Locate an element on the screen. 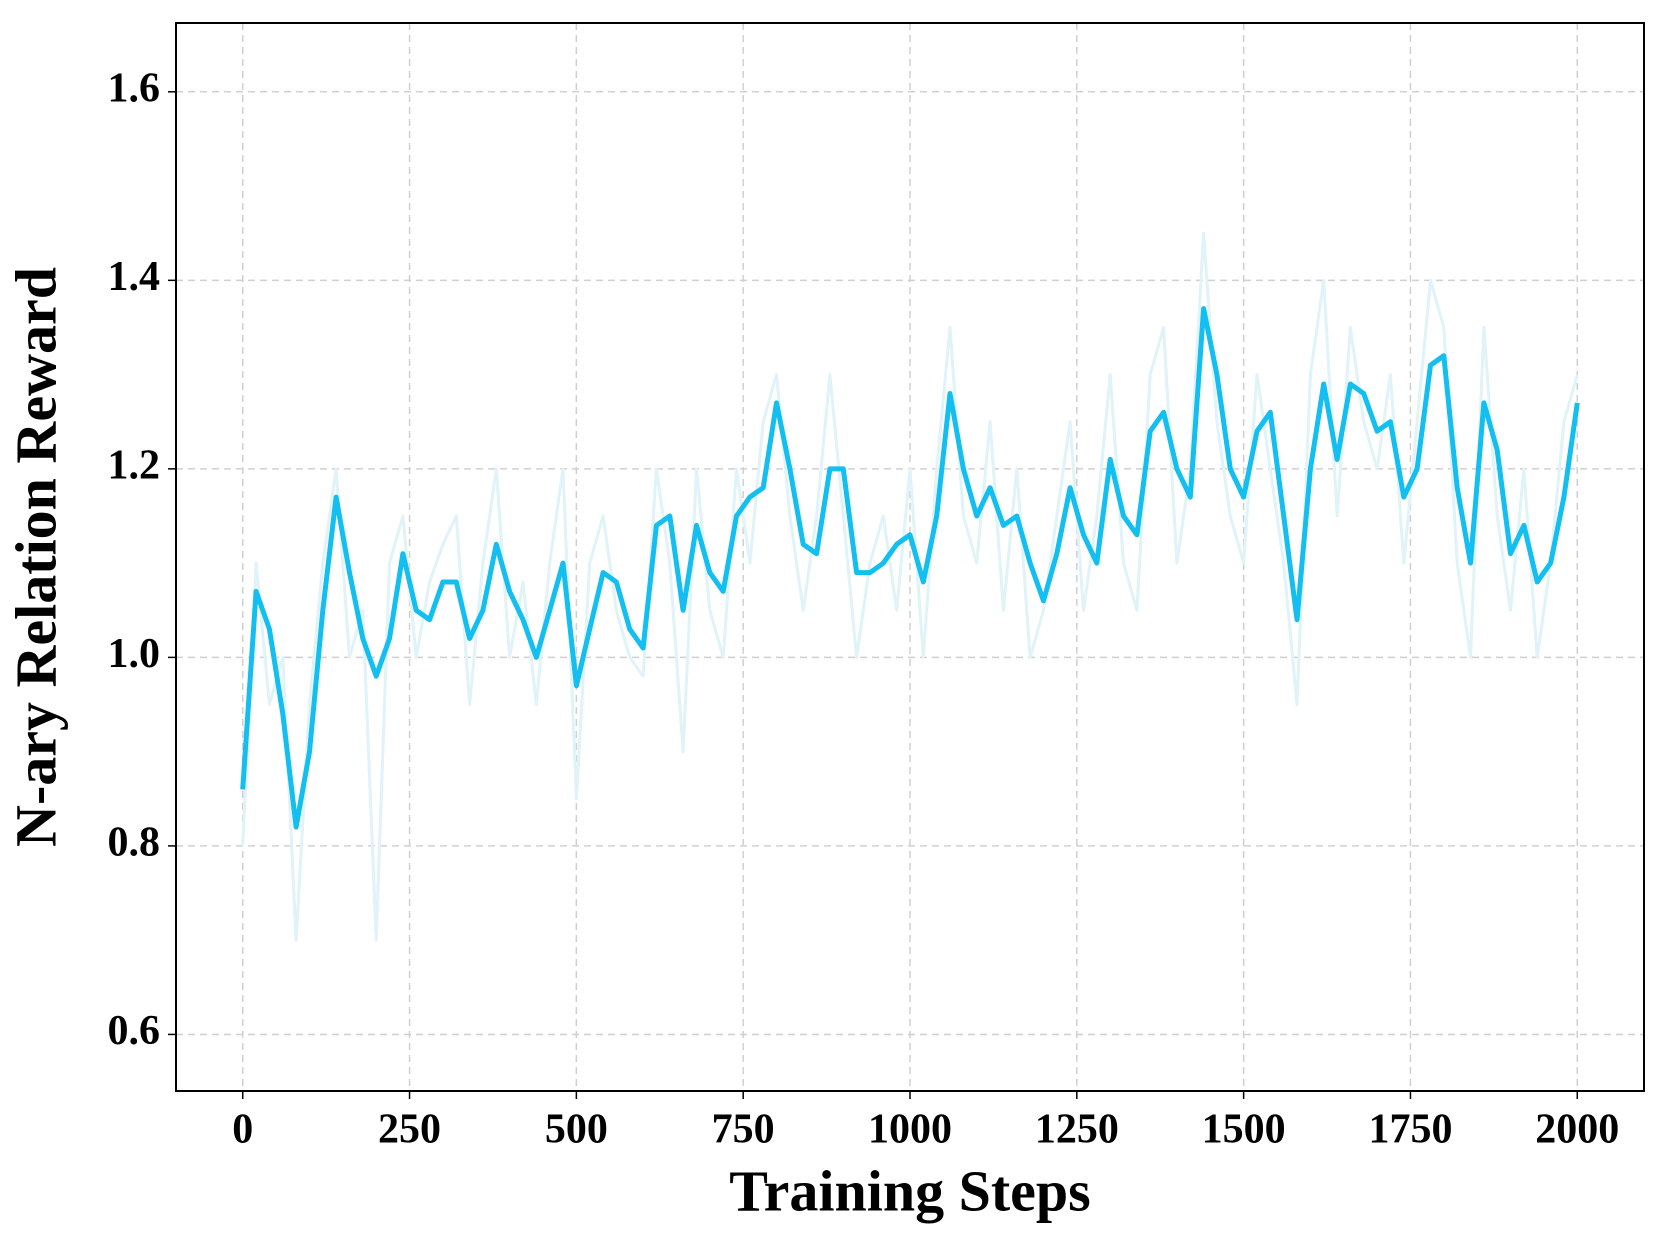  x-tick-label: 1250 is located at coordinates (1077, 1130).